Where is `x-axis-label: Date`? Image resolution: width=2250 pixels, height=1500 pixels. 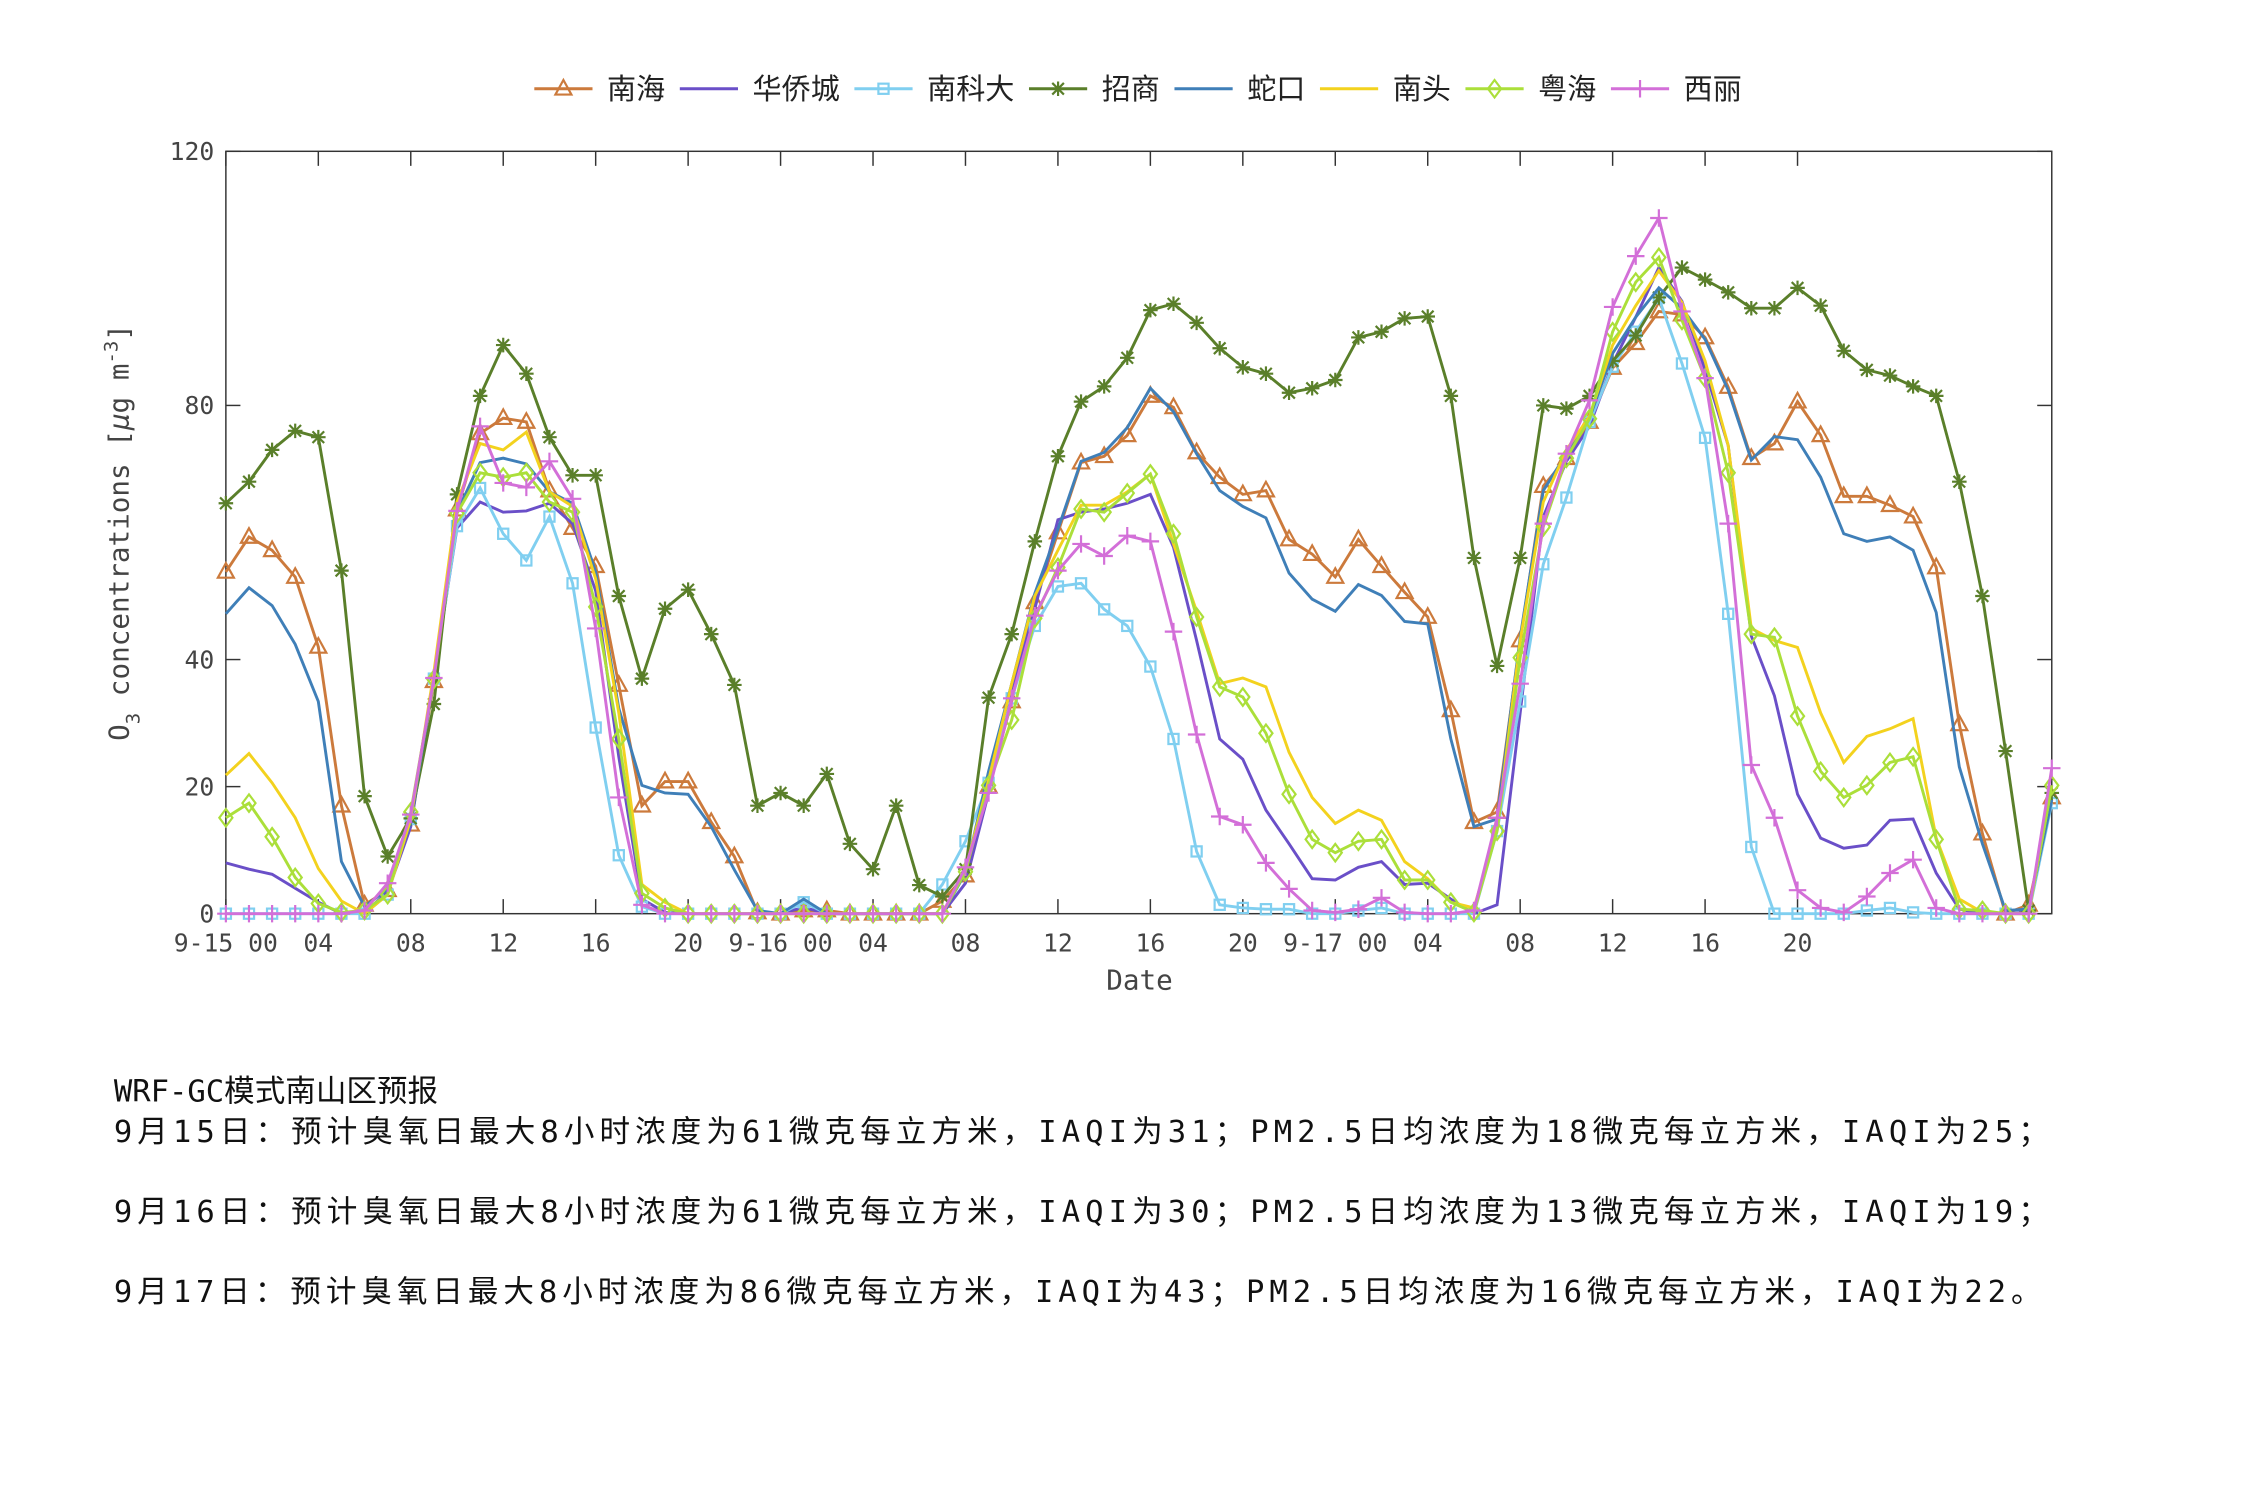
x-axis-label: Date is located at coordinates (1139, 979).